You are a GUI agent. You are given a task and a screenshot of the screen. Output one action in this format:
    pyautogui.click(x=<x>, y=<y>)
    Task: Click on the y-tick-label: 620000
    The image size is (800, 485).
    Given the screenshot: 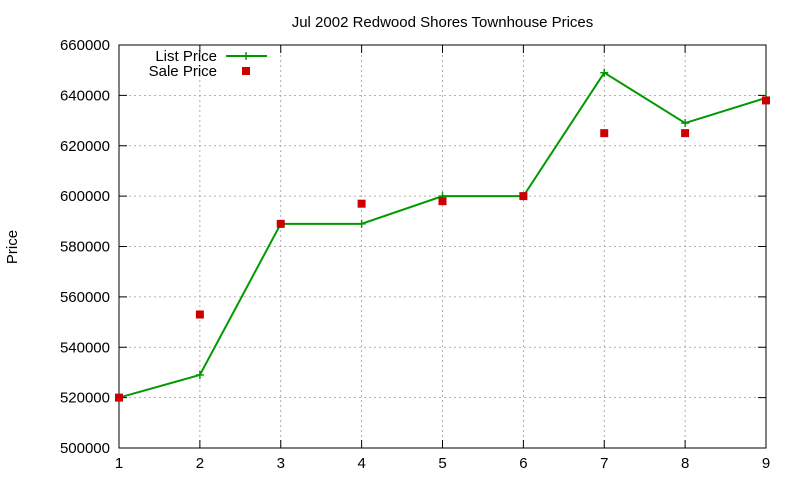 What is the action you would take?
    pyautogui.click(x=85, y=146)
    